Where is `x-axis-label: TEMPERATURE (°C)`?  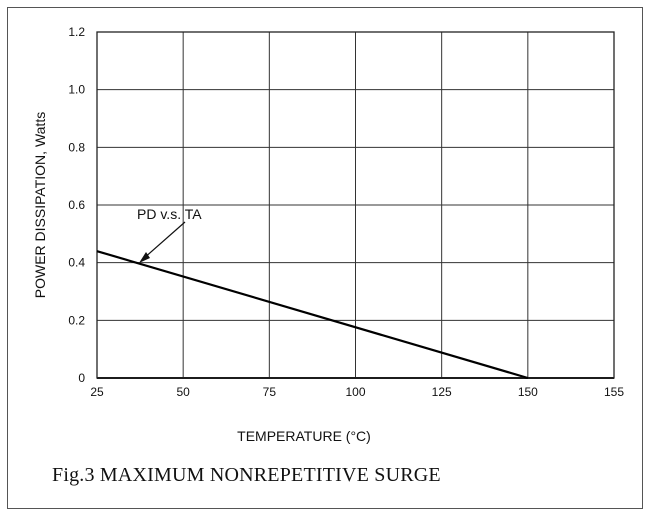 x-axis-label: TEMPERATURE (°C) is located at coordinates (304, 436).